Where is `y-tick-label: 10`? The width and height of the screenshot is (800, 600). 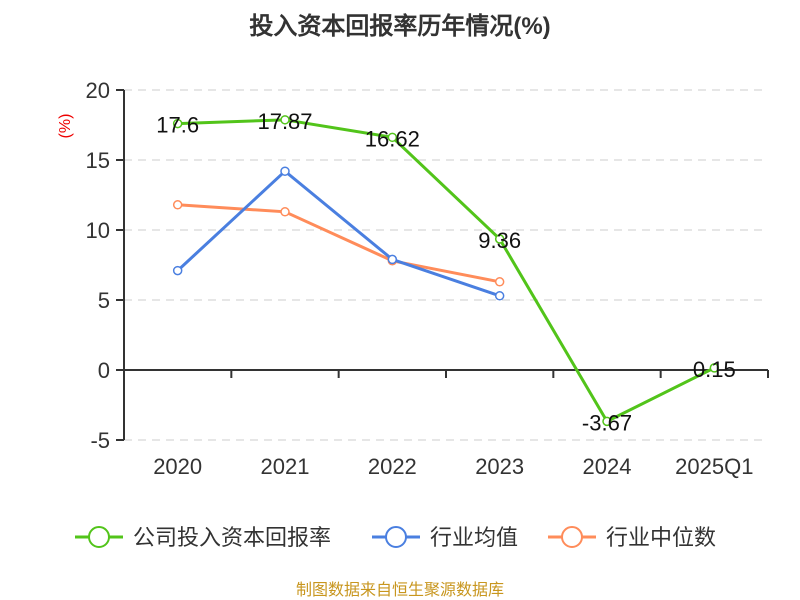
y-tick-label: 10 is located at coordinates (98, 230).